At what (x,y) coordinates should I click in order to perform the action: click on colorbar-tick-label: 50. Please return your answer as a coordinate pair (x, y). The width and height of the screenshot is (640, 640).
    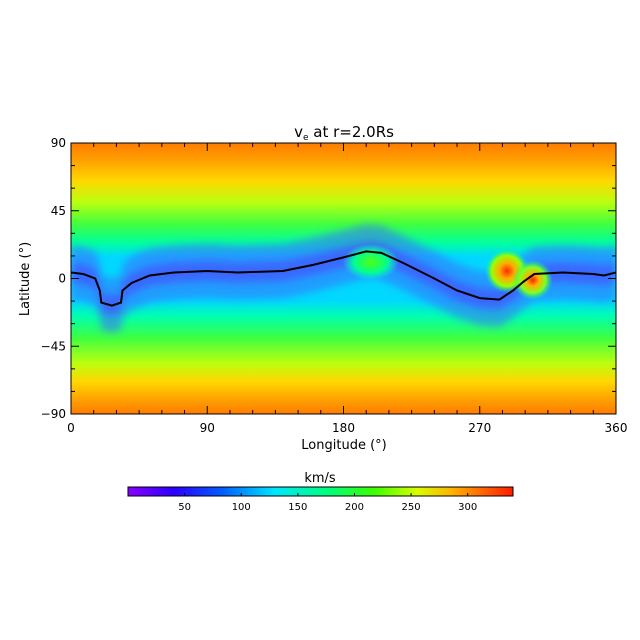
    Looking at the image, I should click on (184, 507).